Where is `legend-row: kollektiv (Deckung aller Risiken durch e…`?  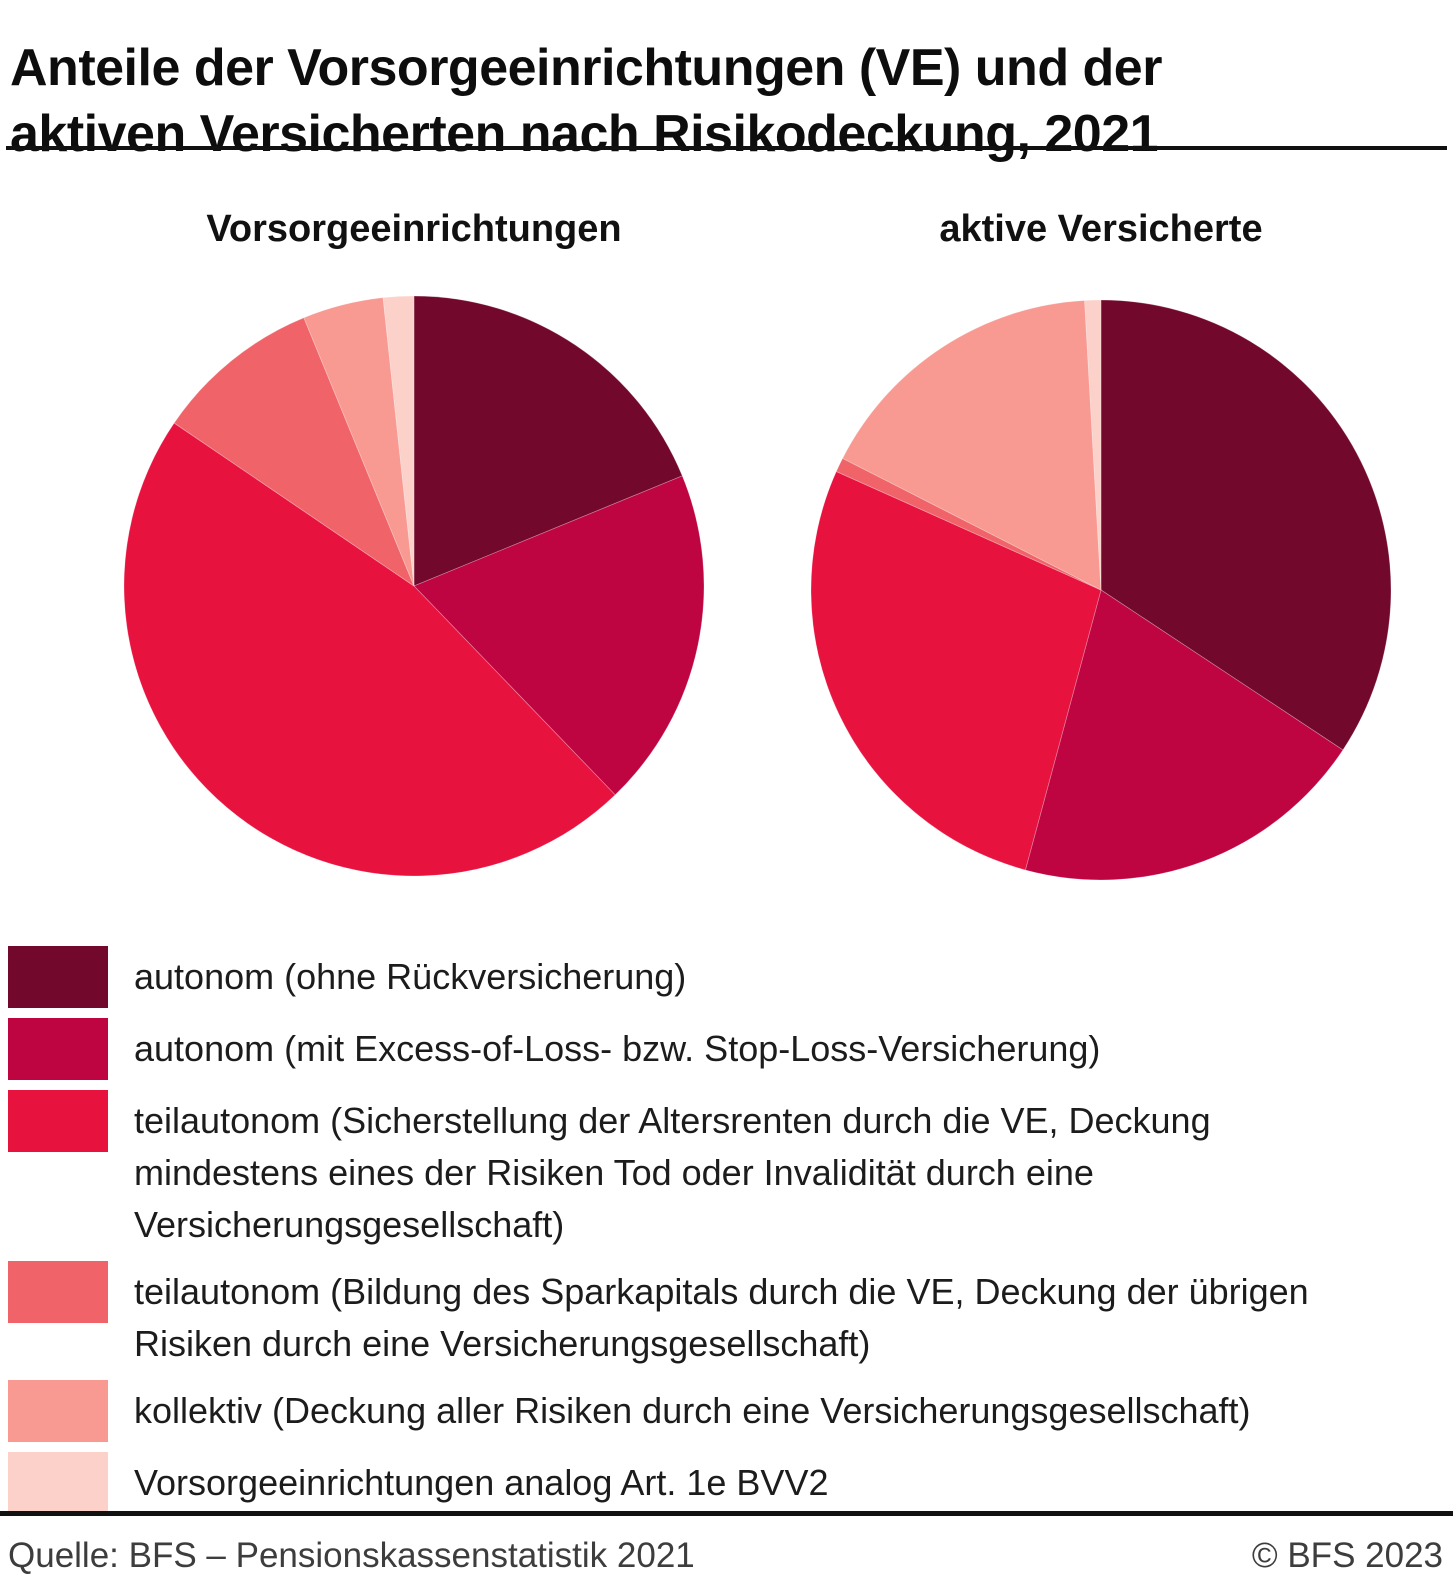
legend-row: kollektiv (Deckung aller Risiken durch e… is located at coordinates (723, 1411).